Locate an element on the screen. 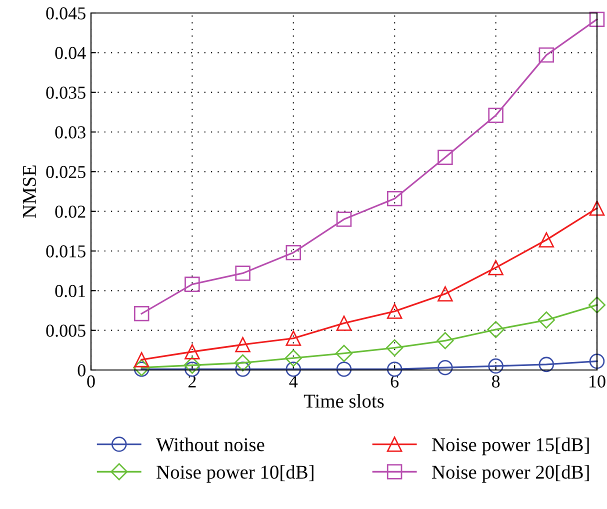  y-tick-label: 0.015 is located at coordinates (66, 251).